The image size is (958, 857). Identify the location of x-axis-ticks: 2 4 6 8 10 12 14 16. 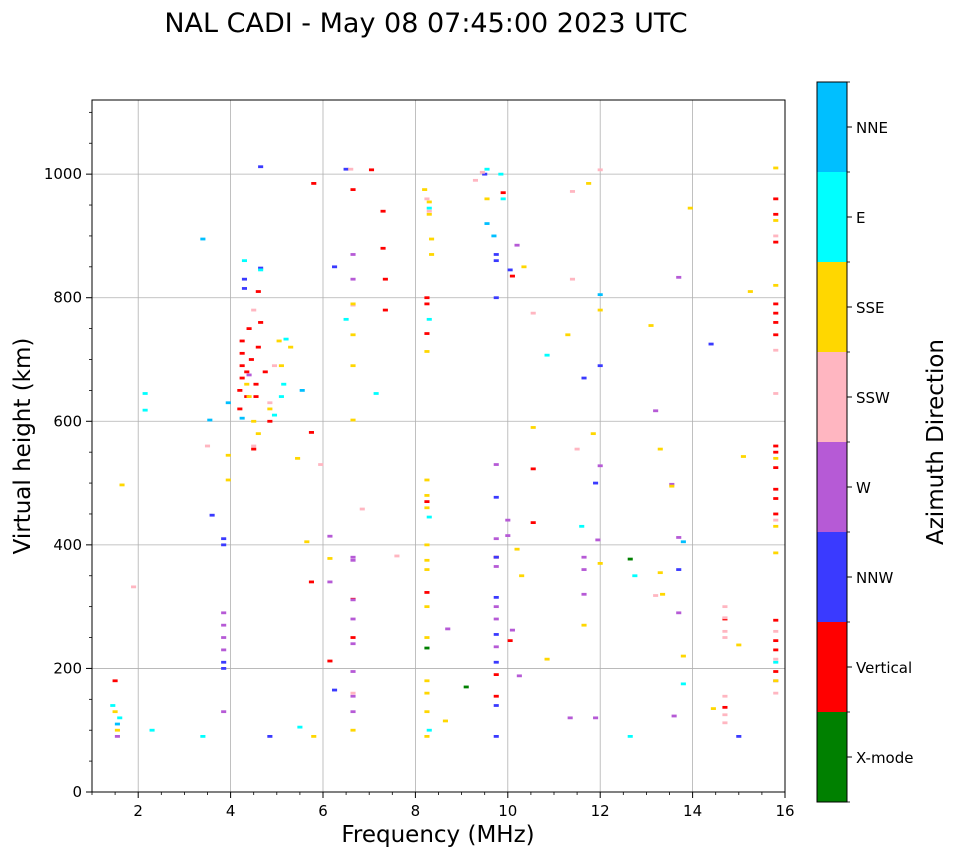
(443, 806).